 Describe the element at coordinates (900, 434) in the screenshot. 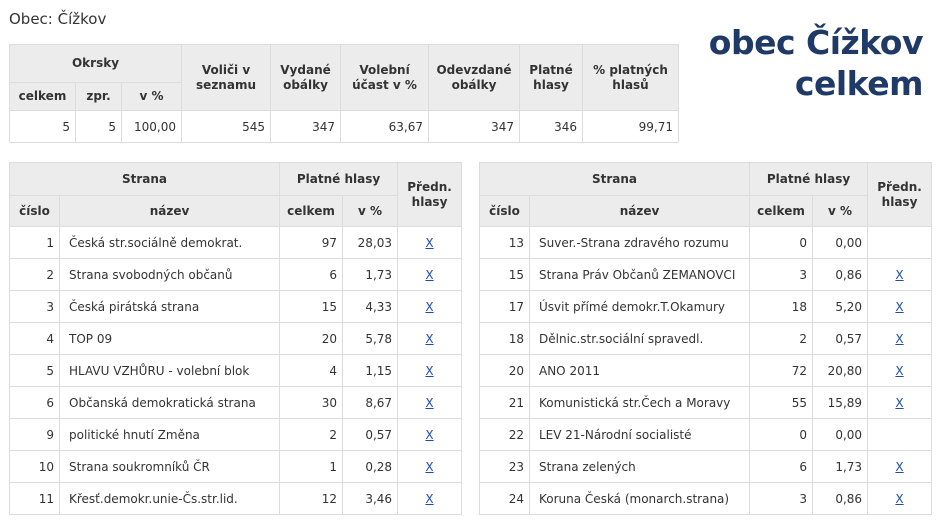

I see `preferential-votes-cell` at that location.